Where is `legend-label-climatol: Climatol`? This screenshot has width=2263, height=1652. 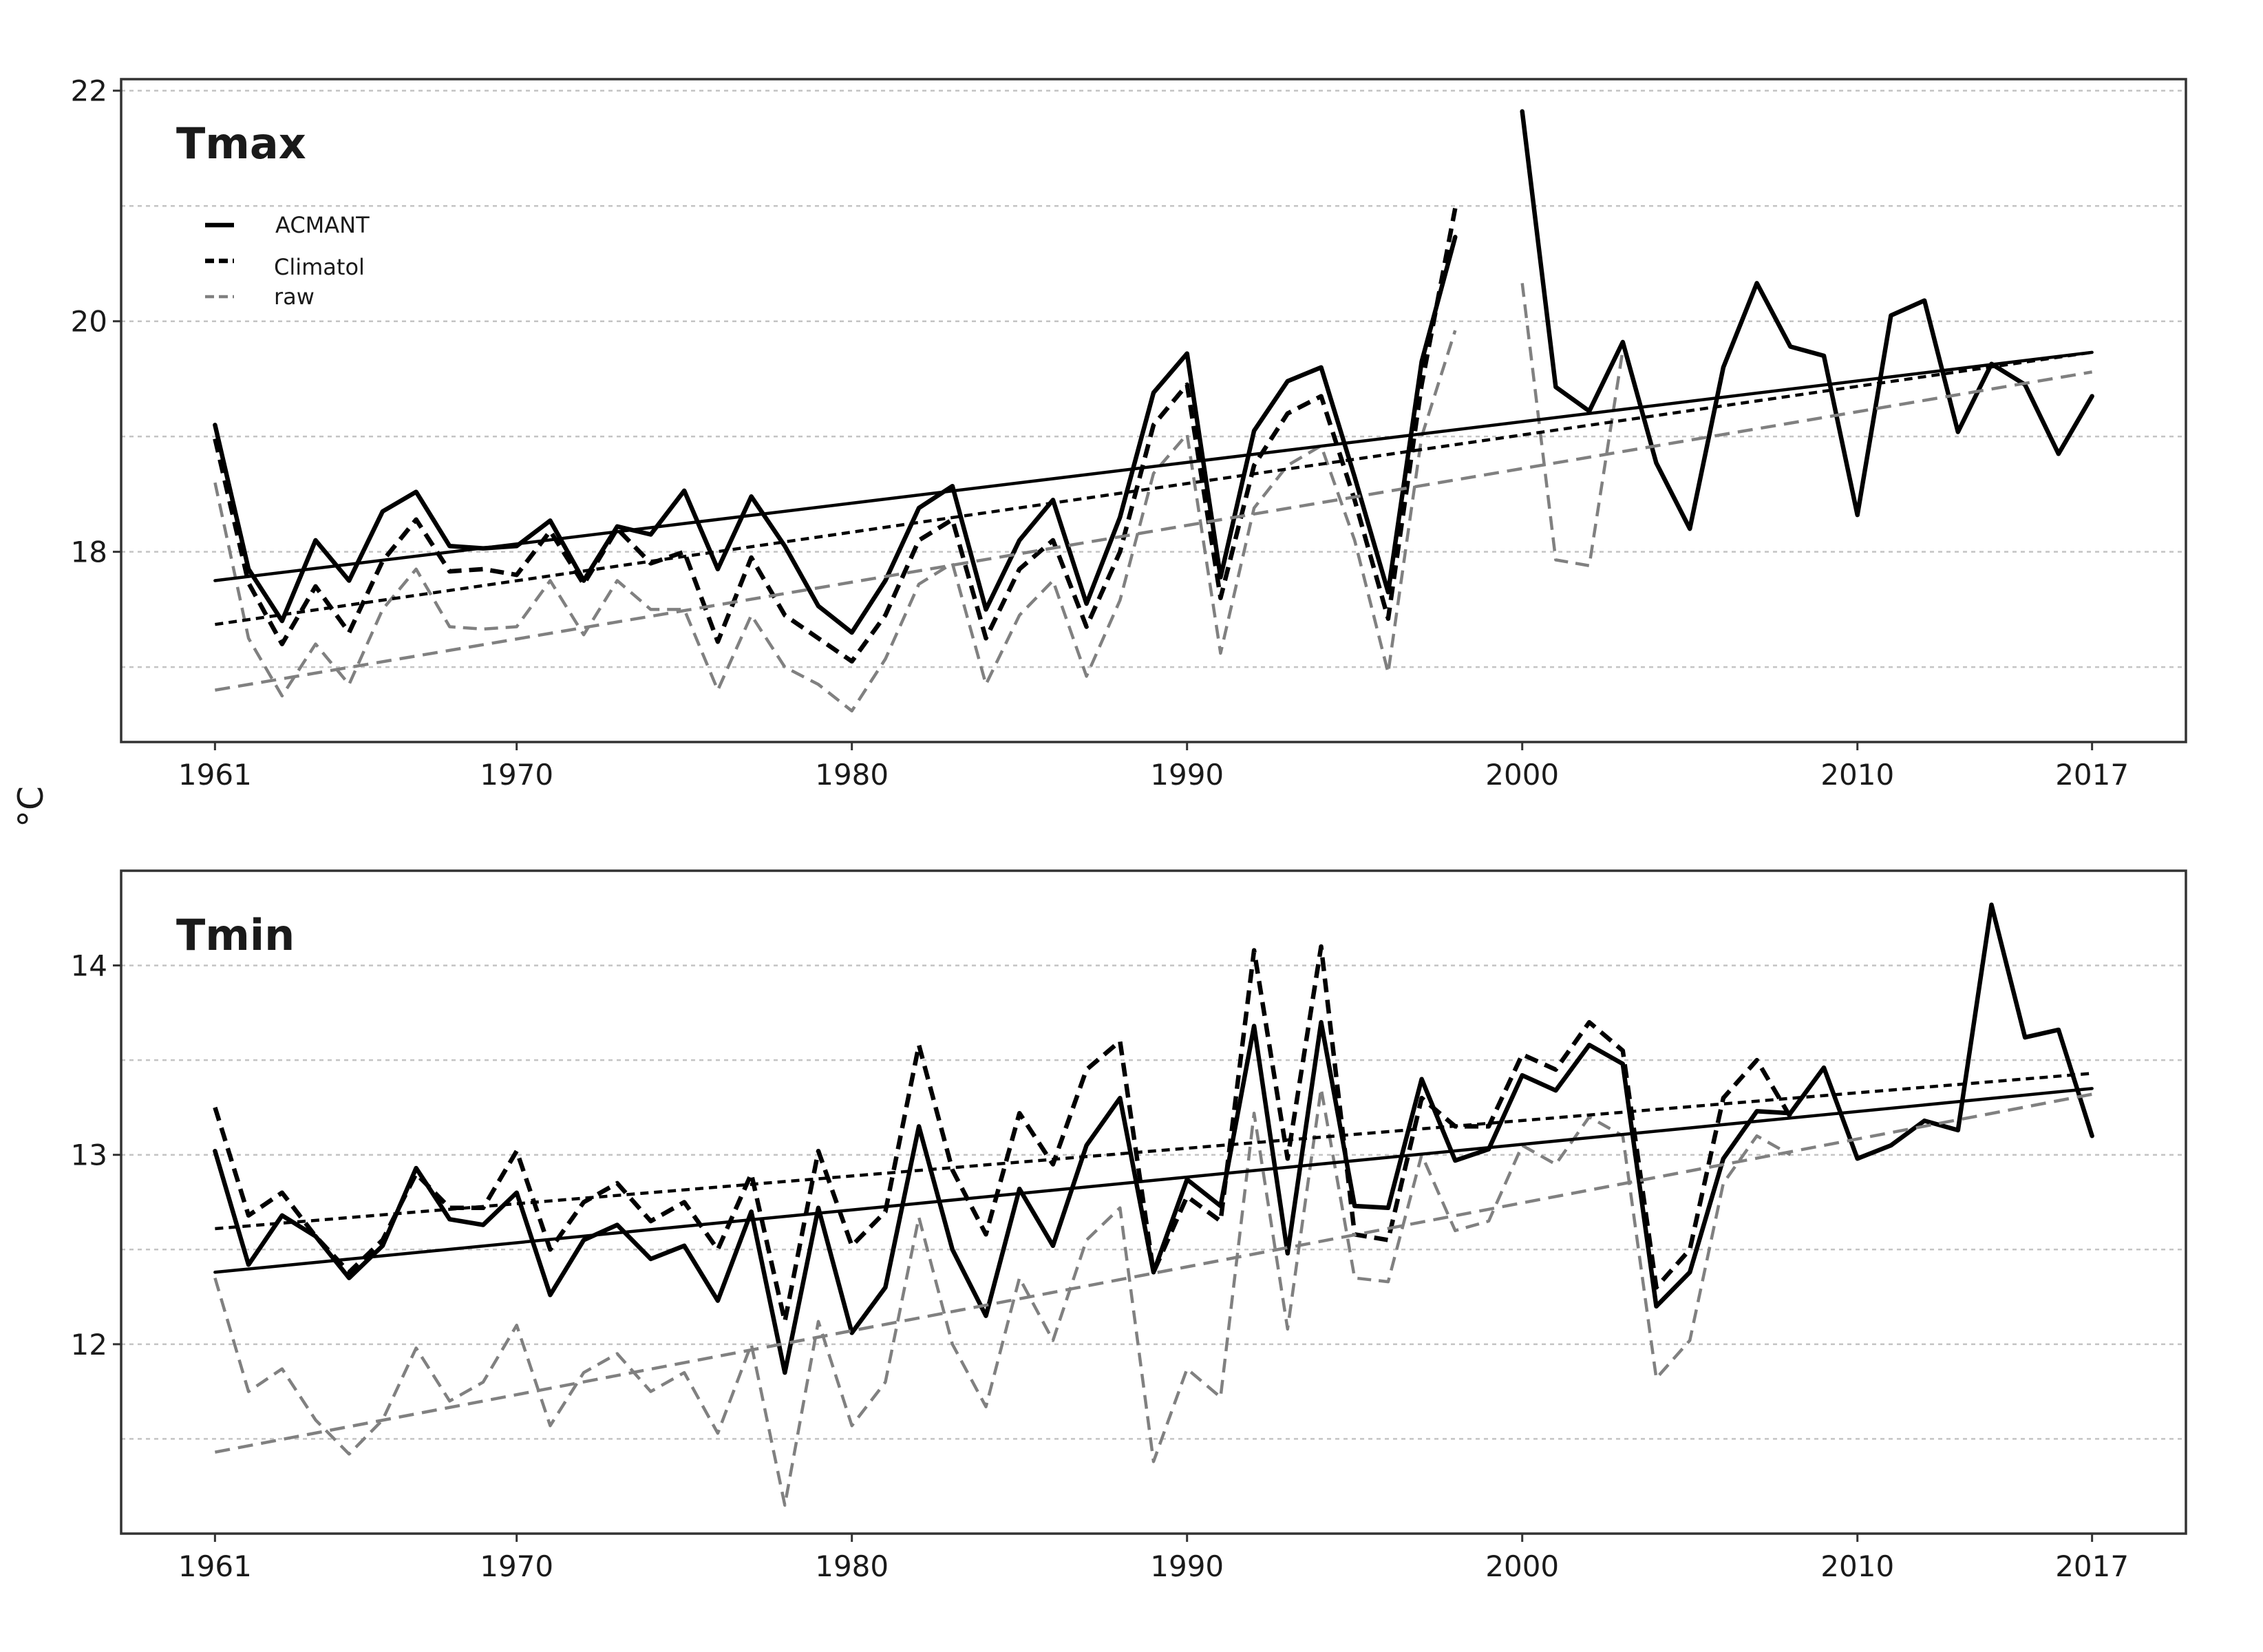 legend-label-climatol: Climatol is located at coordinates (319, 267).